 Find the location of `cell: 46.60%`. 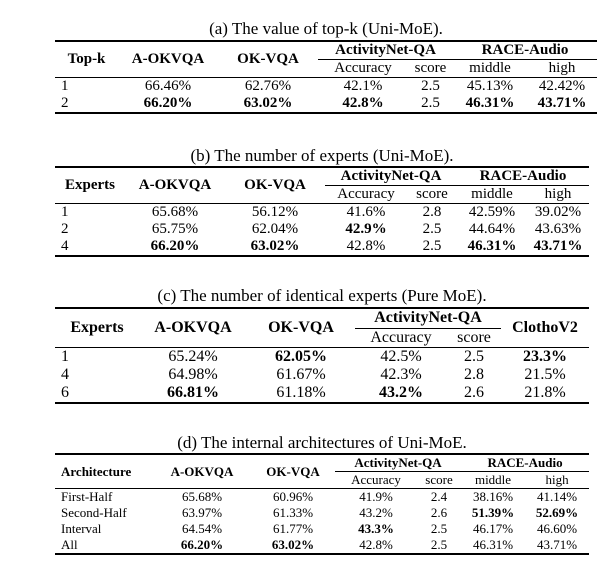

cell: 46.60% is located at coordinates (557, 528).